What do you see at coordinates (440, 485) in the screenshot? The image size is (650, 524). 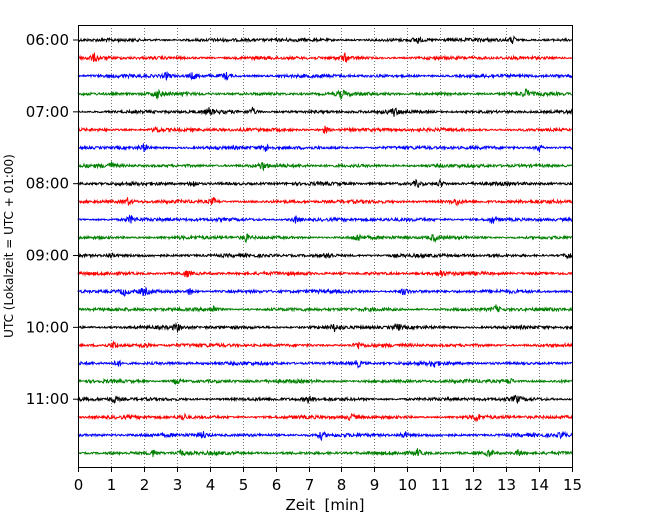 I see `x-tick-label: 11` at bounding box center [440, 485].